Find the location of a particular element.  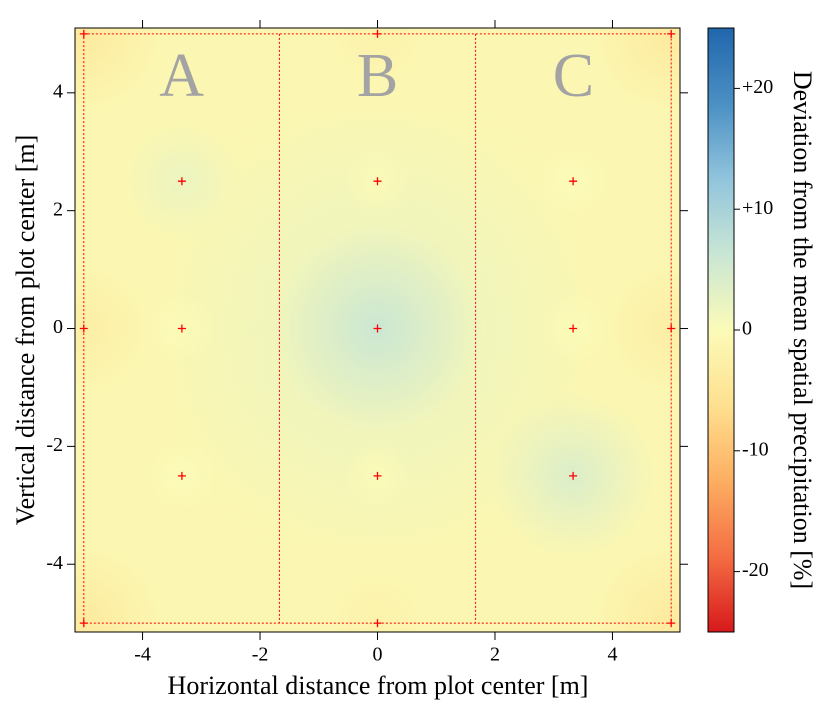

x-tick-label: 2 is located at coordinates (495, 655).